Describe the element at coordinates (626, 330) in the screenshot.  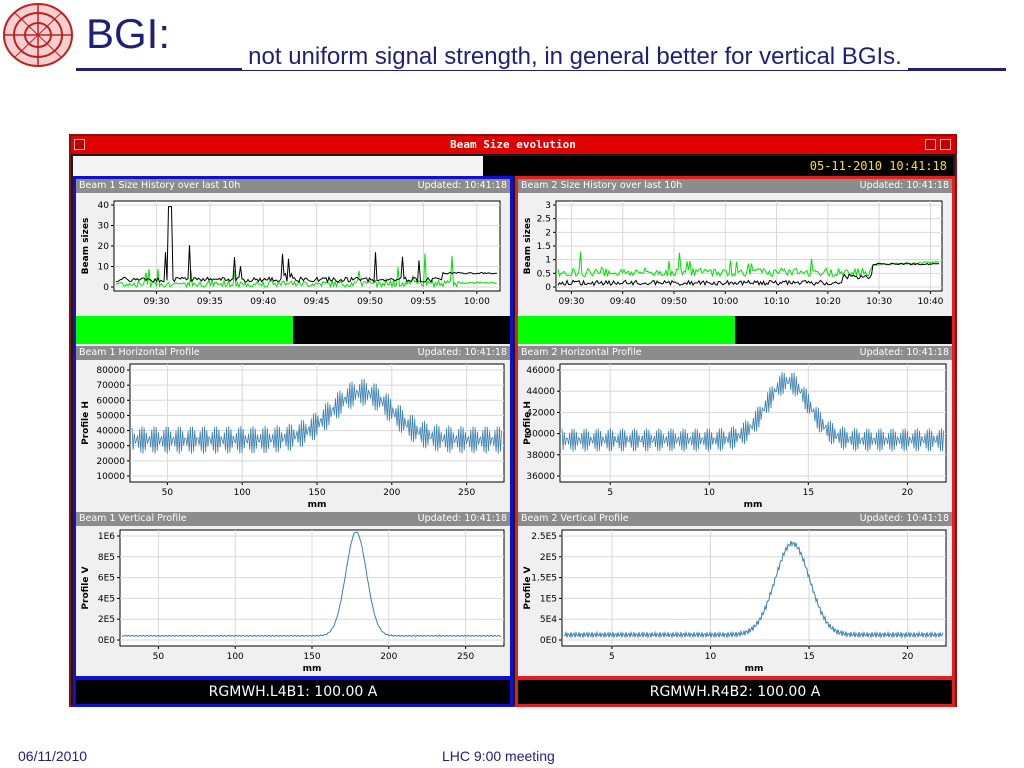
I see `beam2-status-fill` at that location.